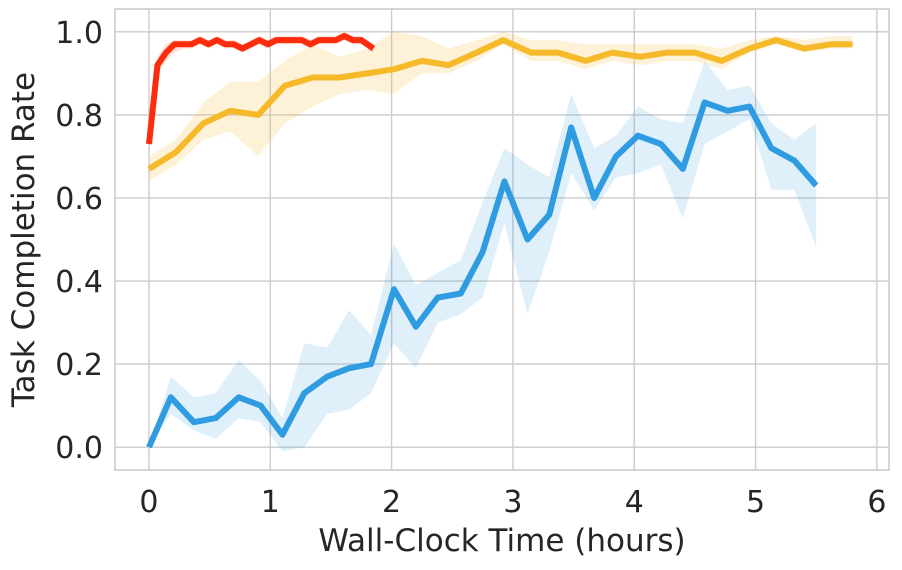 The height and width of the screenshot is (570, 902). What do you see at coordinates (79, 199) in the screenshot?
I see `y-tick-label-3: 0.6` at bounding box center [79, 199].